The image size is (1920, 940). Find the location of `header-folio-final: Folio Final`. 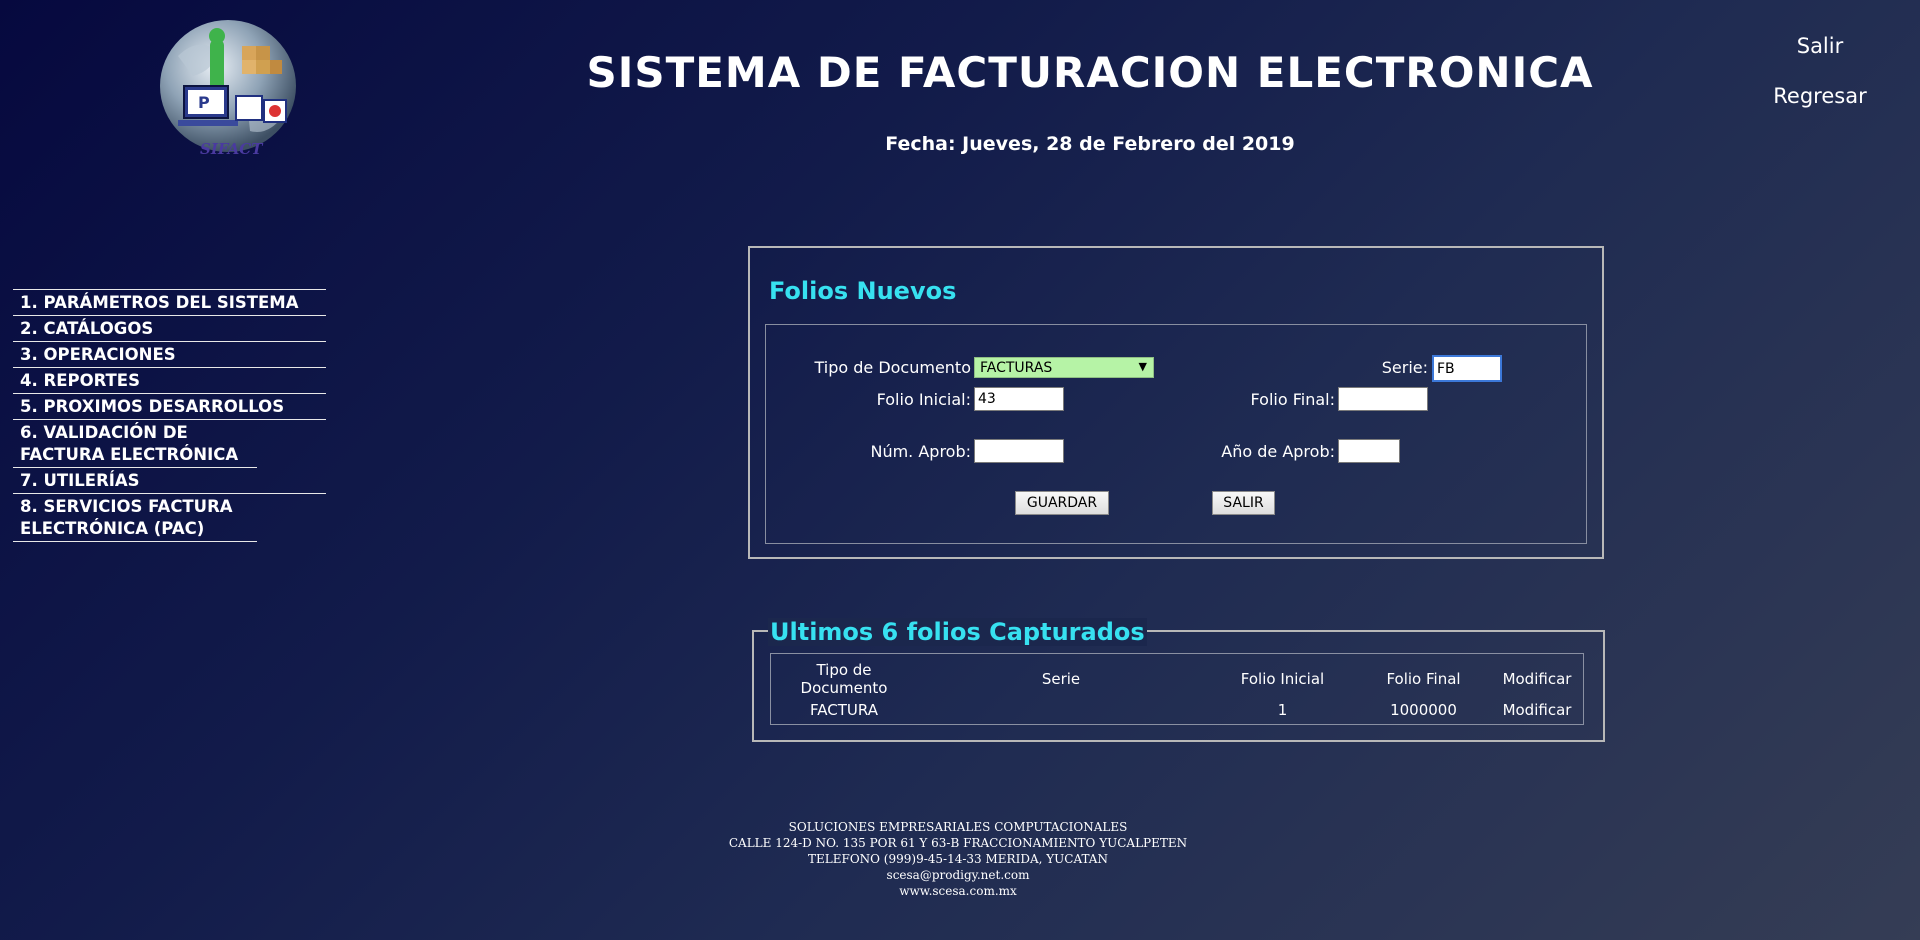

header-folio-final: Folio Final is located at coordinates (1423, 679).